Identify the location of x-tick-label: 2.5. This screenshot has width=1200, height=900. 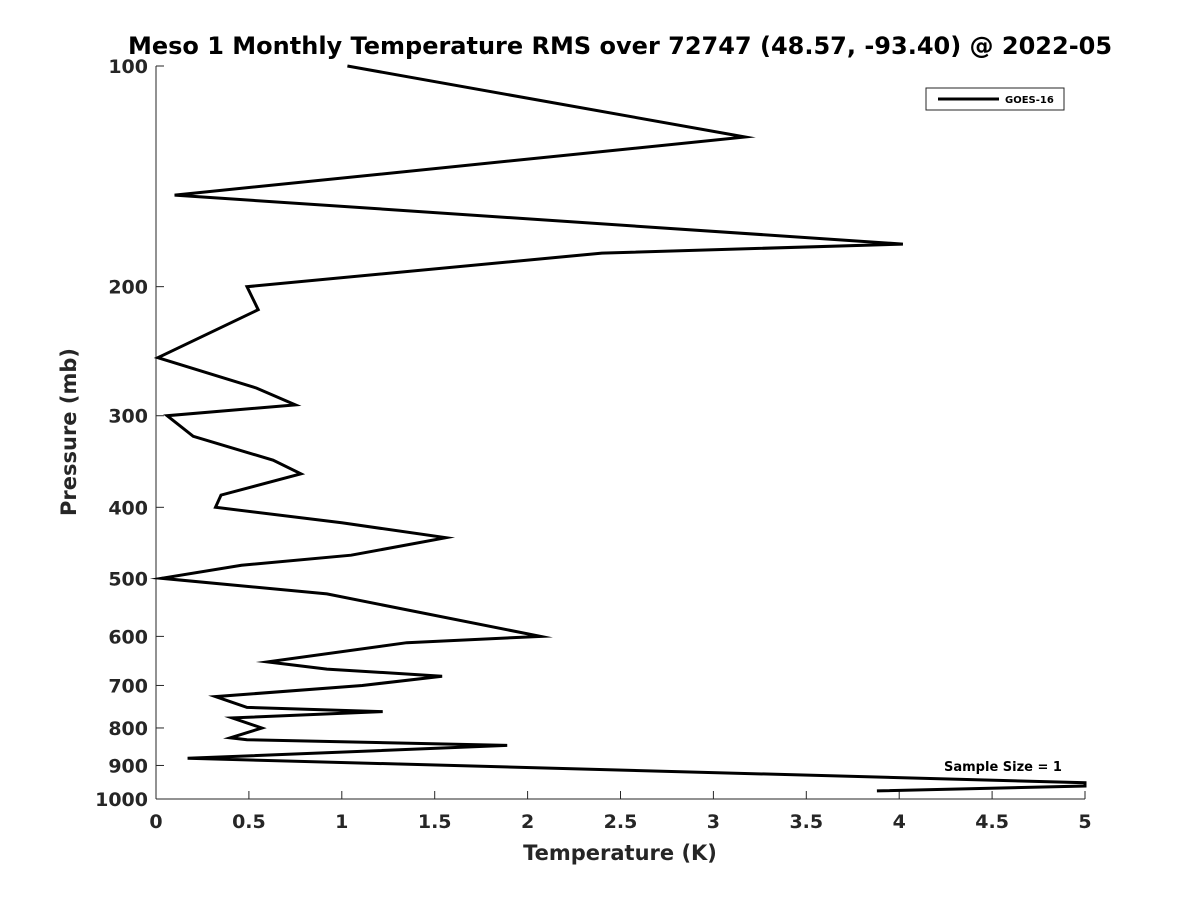
(621, 822).